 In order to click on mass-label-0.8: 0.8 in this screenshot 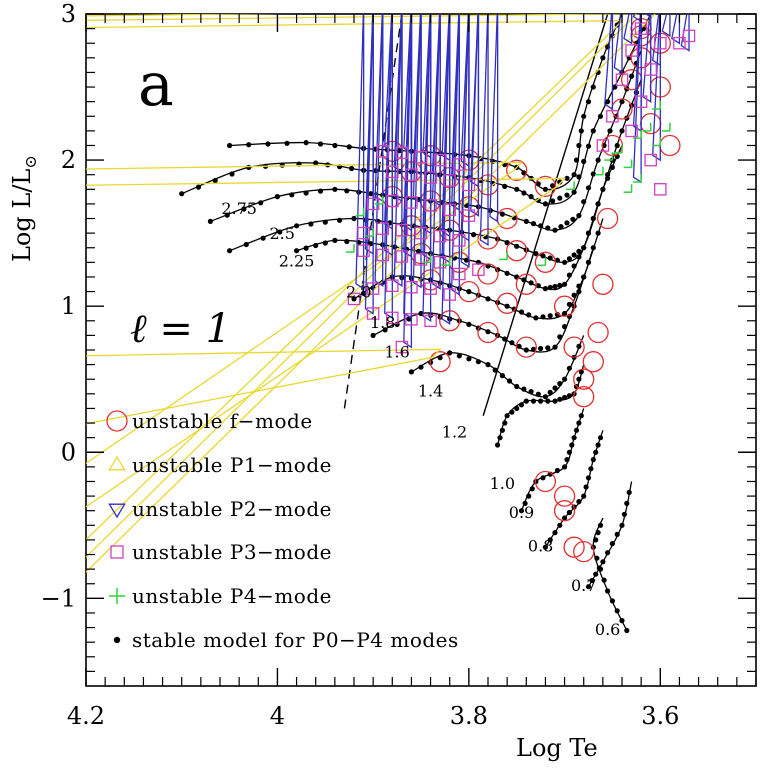, I will do `click(540, 546)`.